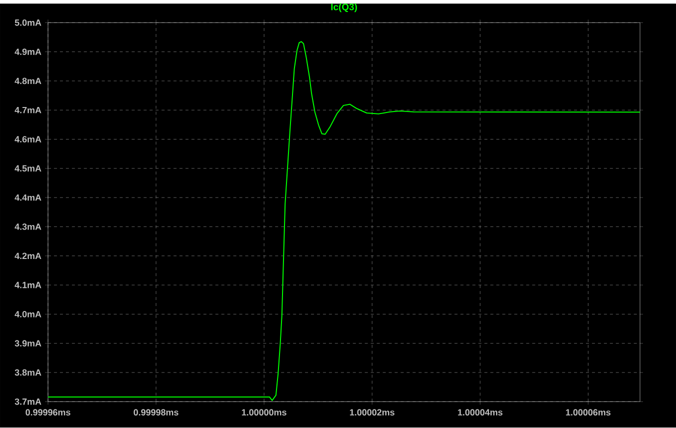  What do you see at coordinates (264, 412) in the screenshot?
I see `x-tick-label: 1.00000ms` at bounding box center [264, 412].